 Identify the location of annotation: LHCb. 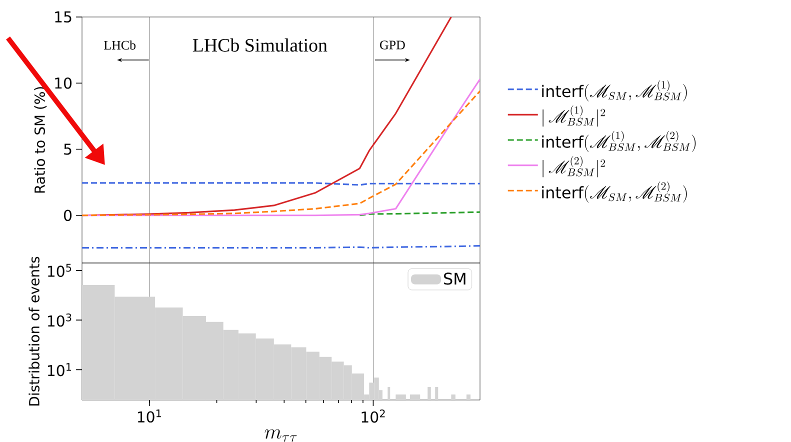
(120, 45).